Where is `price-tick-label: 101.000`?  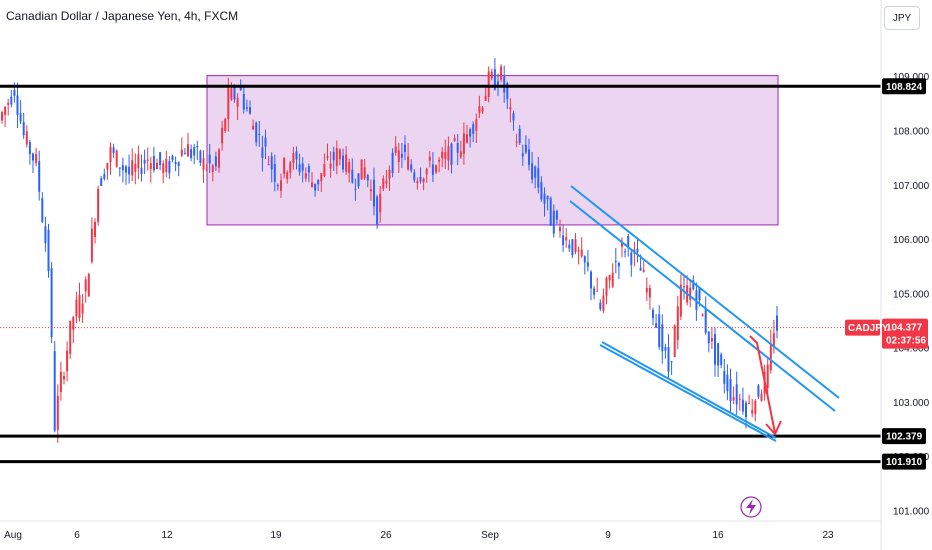
price-tick-label: 101.000 is located at coordinates (911, 512).